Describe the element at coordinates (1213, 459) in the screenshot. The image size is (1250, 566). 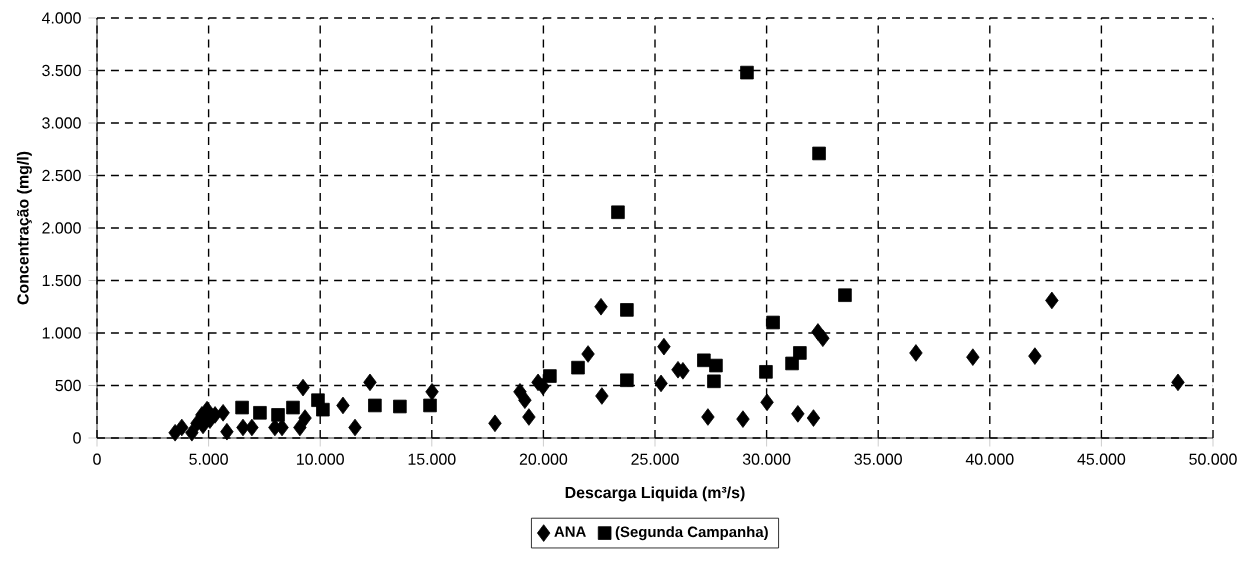
I see `x-tick-label: 50.000` at that location.